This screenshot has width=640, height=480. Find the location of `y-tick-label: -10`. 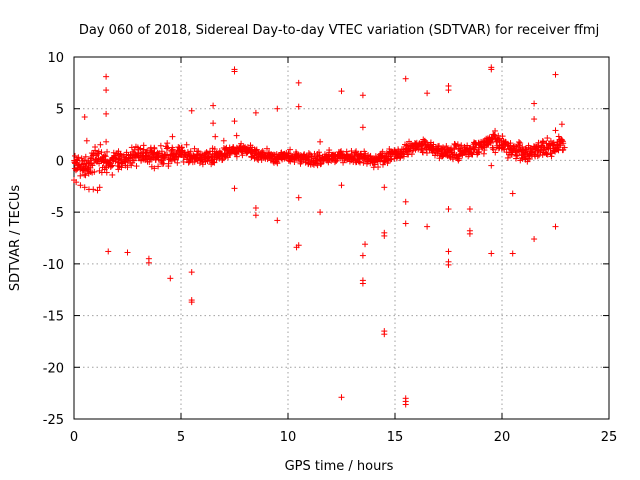

y-tick-label: -10 is located at coordinates (53, 265).